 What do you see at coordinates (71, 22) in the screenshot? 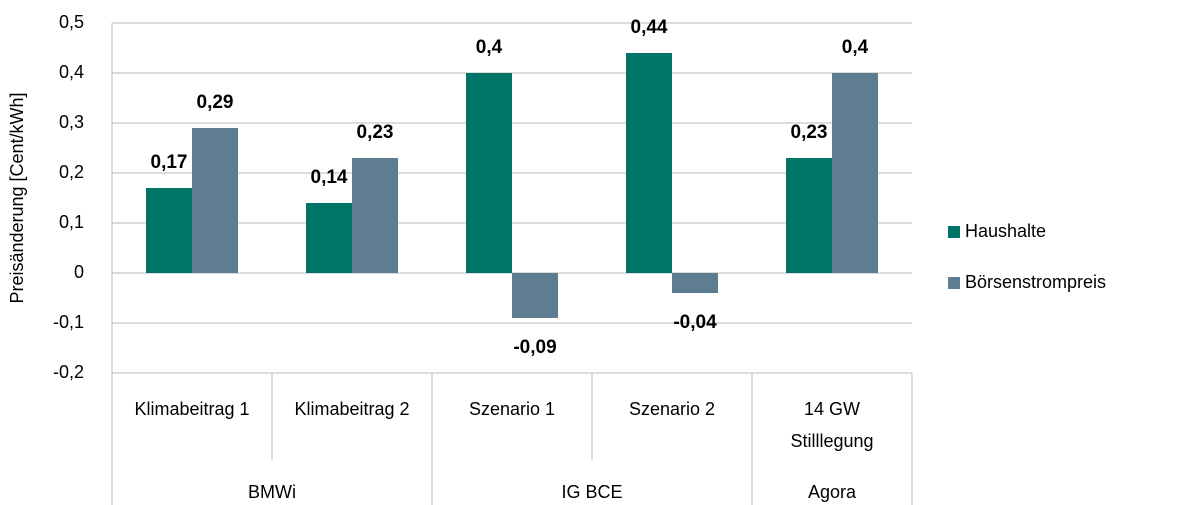
I see `y-tick-label: 0,5` at bounding box center [71, 22].